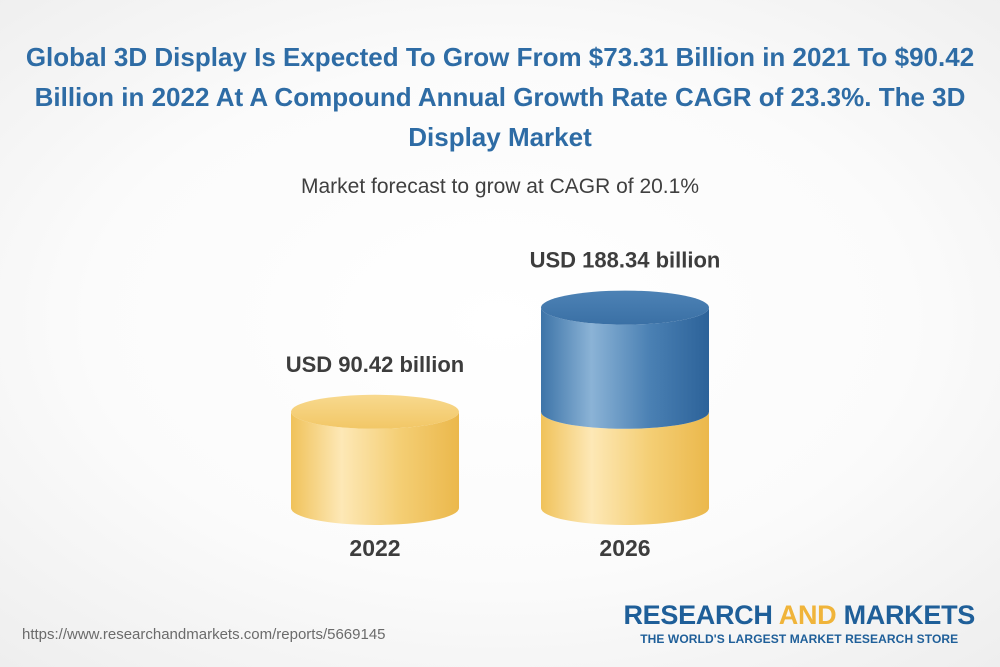 The height and width of the screenshot is (667, 1000). Describe the element at coordinates (625, 368) in the screenshot. I see `cylinder-growth-segment-2026` at that location.